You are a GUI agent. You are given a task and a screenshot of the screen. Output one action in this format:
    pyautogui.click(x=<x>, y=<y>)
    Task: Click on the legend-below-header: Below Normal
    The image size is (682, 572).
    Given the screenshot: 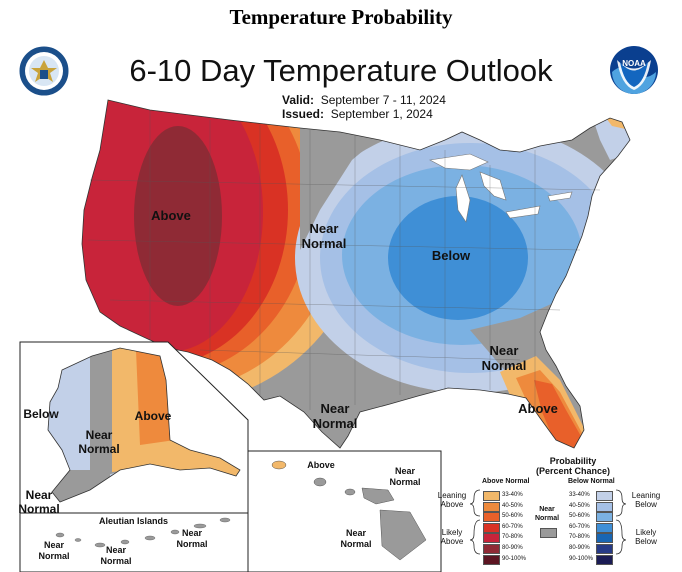 What is the action you would take?
    pyautogui.click(x=591, y=481)
    